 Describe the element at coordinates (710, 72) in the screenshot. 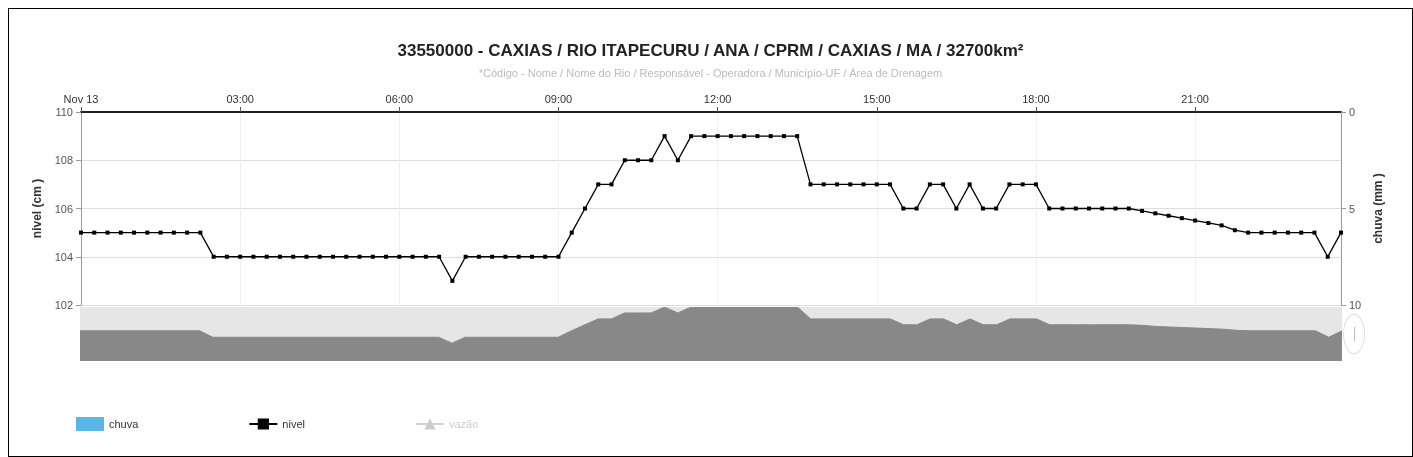

I see `chart-subtitle: *Código - Nome / Nome do Rio / Responsável - Operadora / Município-UF / Área de Drenagem` at that location.